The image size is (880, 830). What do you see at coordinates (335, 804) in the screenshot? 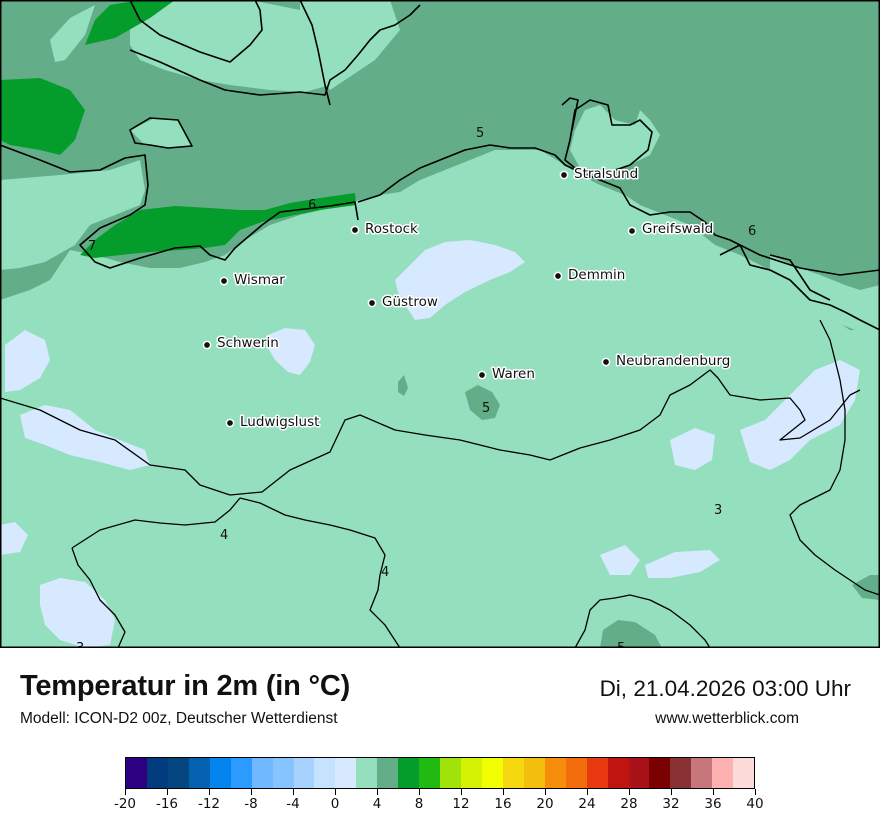
I see `colorbar-tick-label: 0` at bounding box center [335, 804].